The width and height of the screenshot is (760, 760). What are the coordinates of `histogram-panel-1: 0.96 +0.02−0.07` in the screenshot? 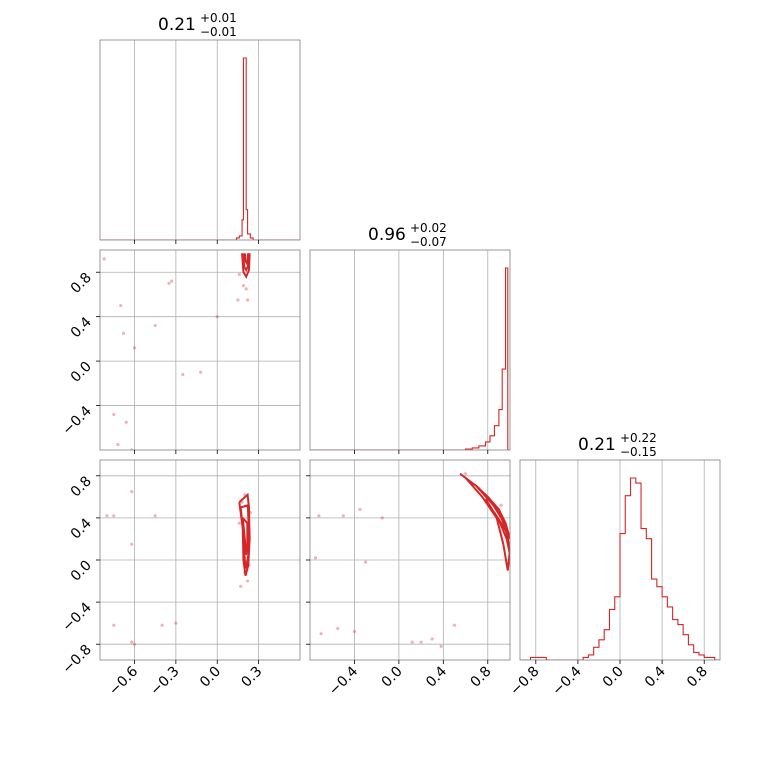 It's located at (410, 337).